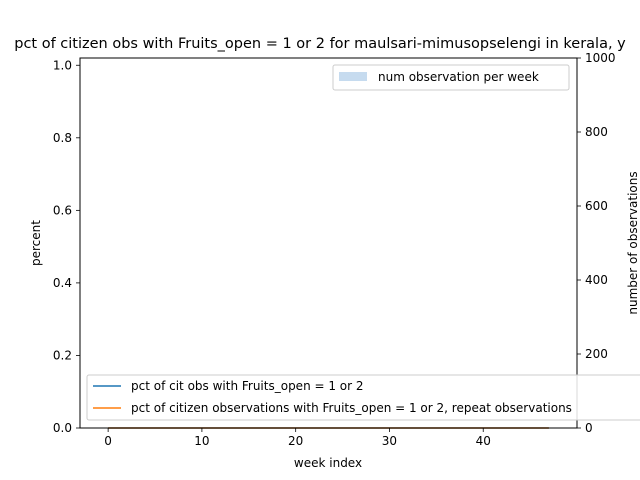 This screenshot has height=480, width=640. What do you see at coordinates (66, 246) in the screenshot?
I see `y-axis-left-ticks: 0.0 0.2 0.4 0.6 0.8 1.0` at bounding box center [66, 246].